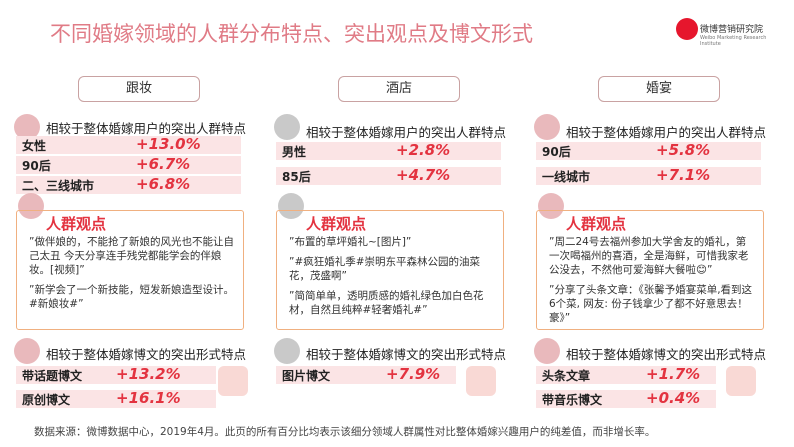 The width and height of the screenshot is (794, 447). What do you see at coordinates (128, 164) in the screenshot?
I see `audience-row: 90后 +6.7%` at bounding box center [128, 164].